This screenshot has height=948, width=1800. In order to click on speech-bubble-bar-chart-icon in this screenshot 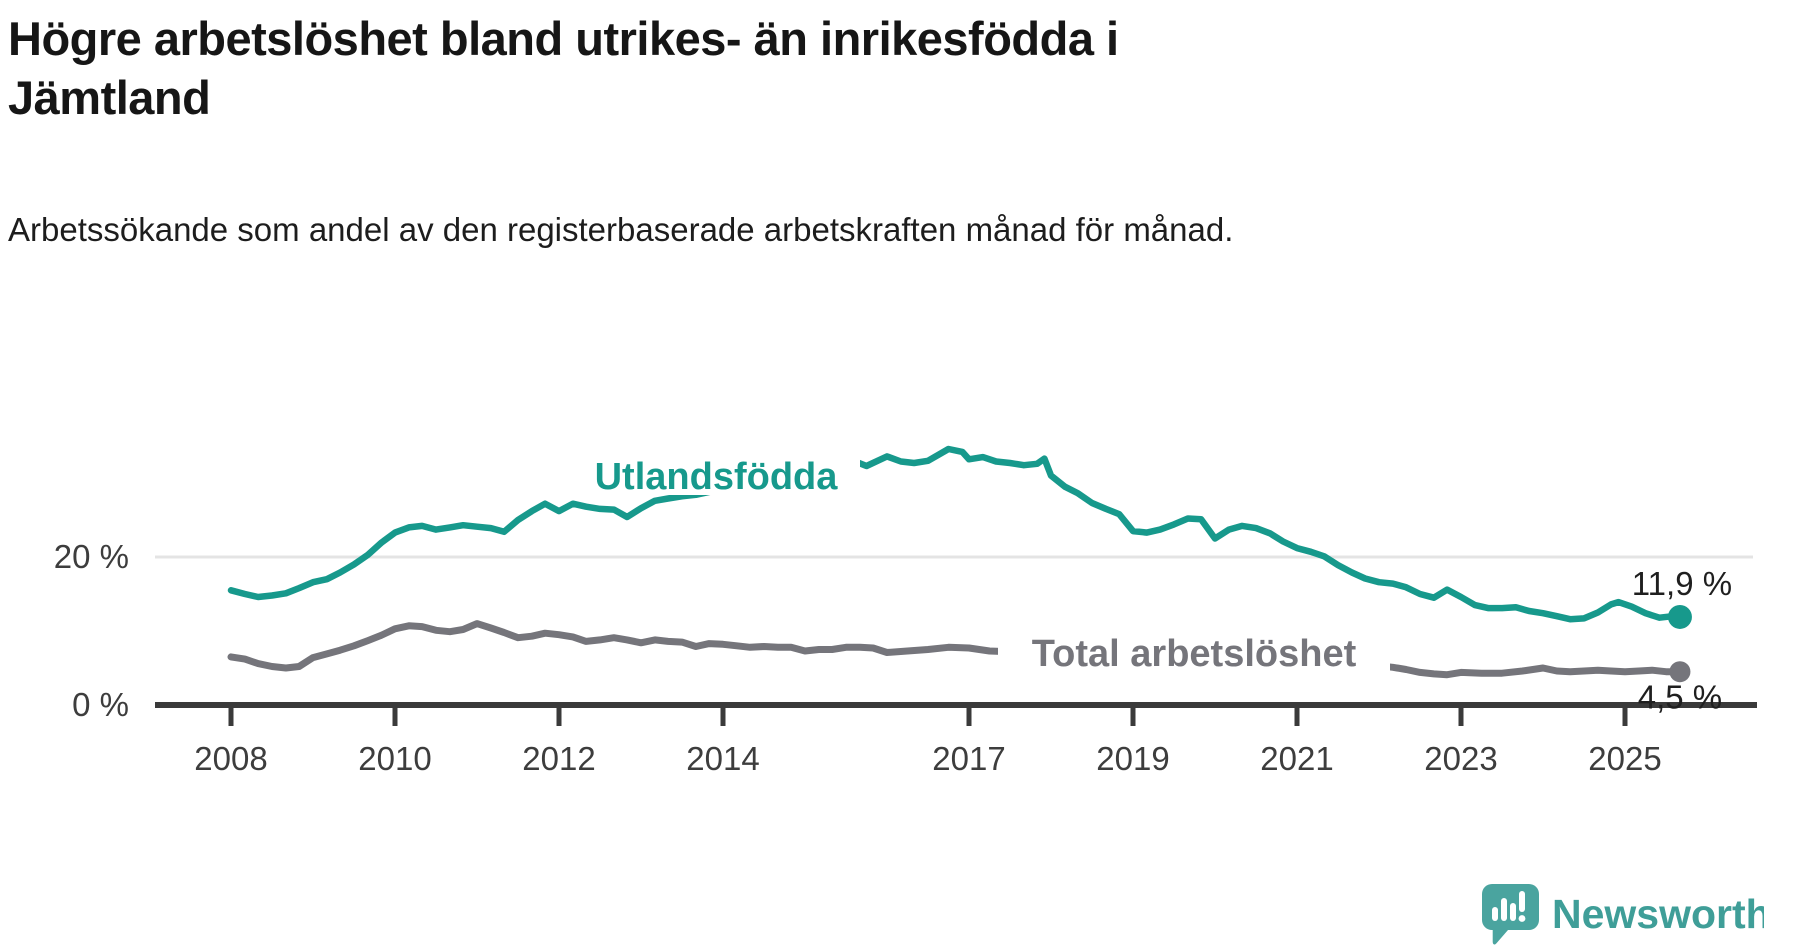, I will do `click(1510, 914)`.